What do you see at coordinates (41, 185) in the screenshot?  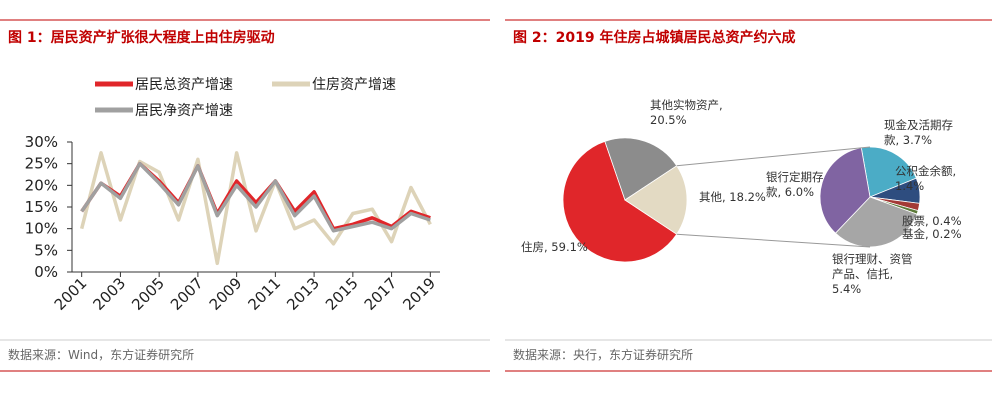 I see `y-tick-label: 20%` at bounding box center [41, 185].